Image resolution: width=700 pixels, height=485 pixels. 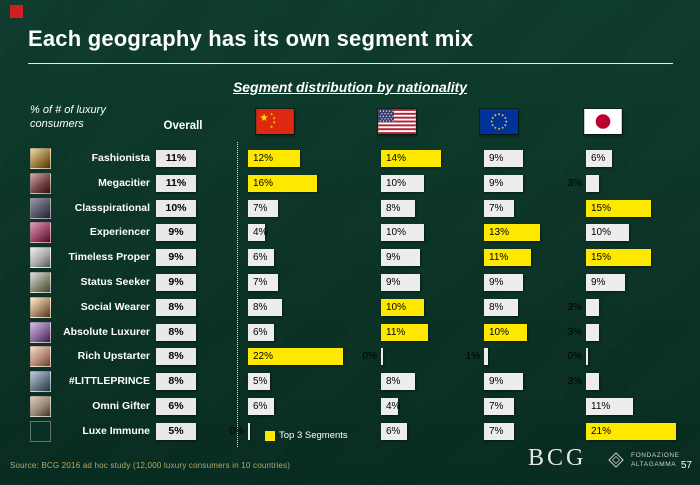 I want to click on bar-value-label: 14%, so click(x=396, y=158).